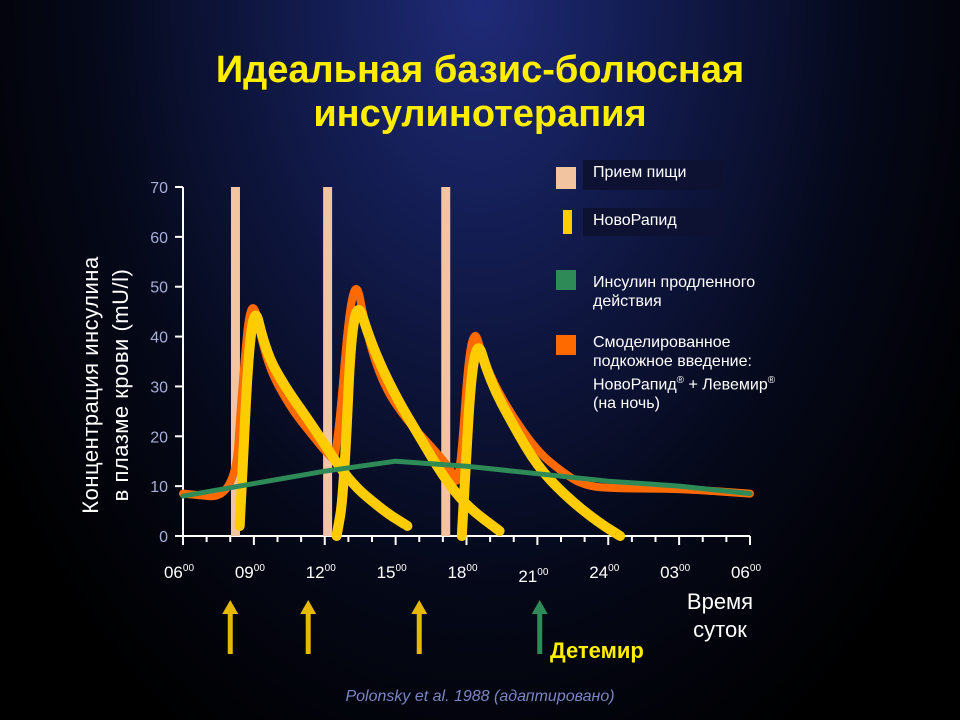  What do you see at coordinates (626, 404) in the screenshot?
I see `legend-modeled-line-4: (на ночь)` at bounding box center [626, 404].